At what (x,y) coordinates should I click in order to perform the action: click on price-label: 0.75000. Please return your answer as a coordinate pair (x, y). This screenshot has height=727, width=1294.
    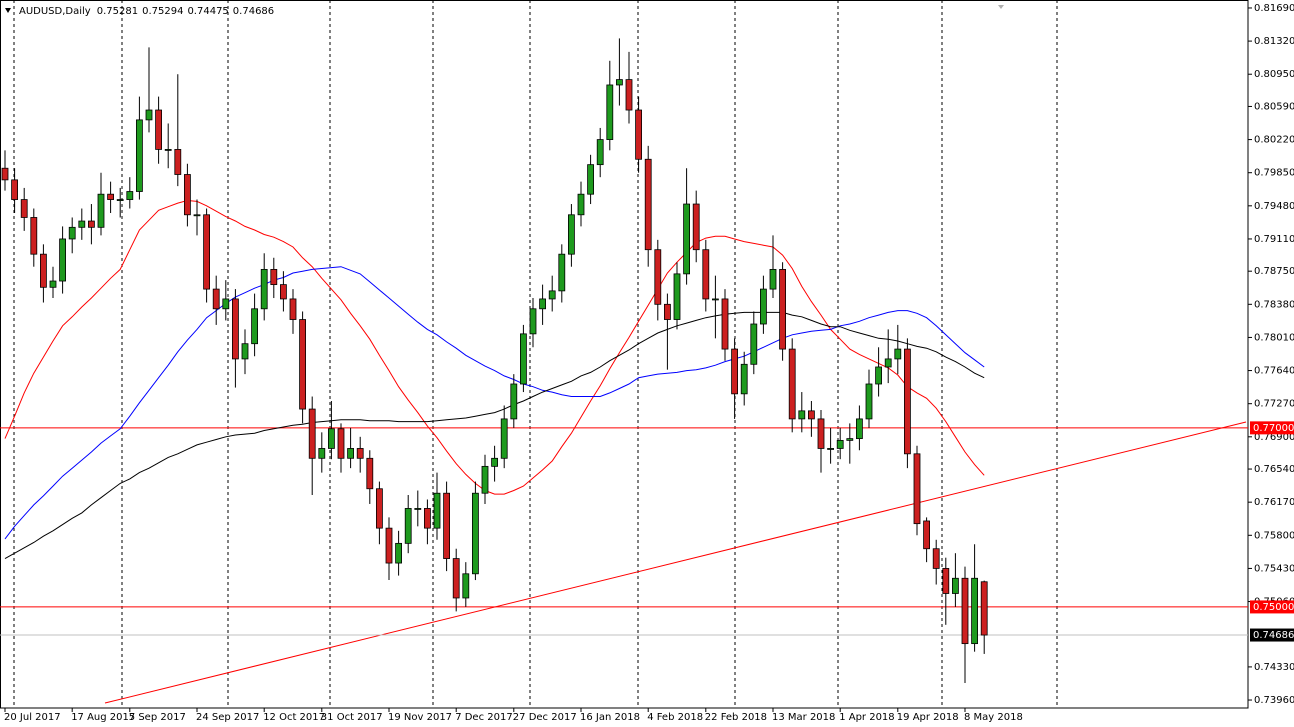
    Looking at the image, I should click on (1273, 607).